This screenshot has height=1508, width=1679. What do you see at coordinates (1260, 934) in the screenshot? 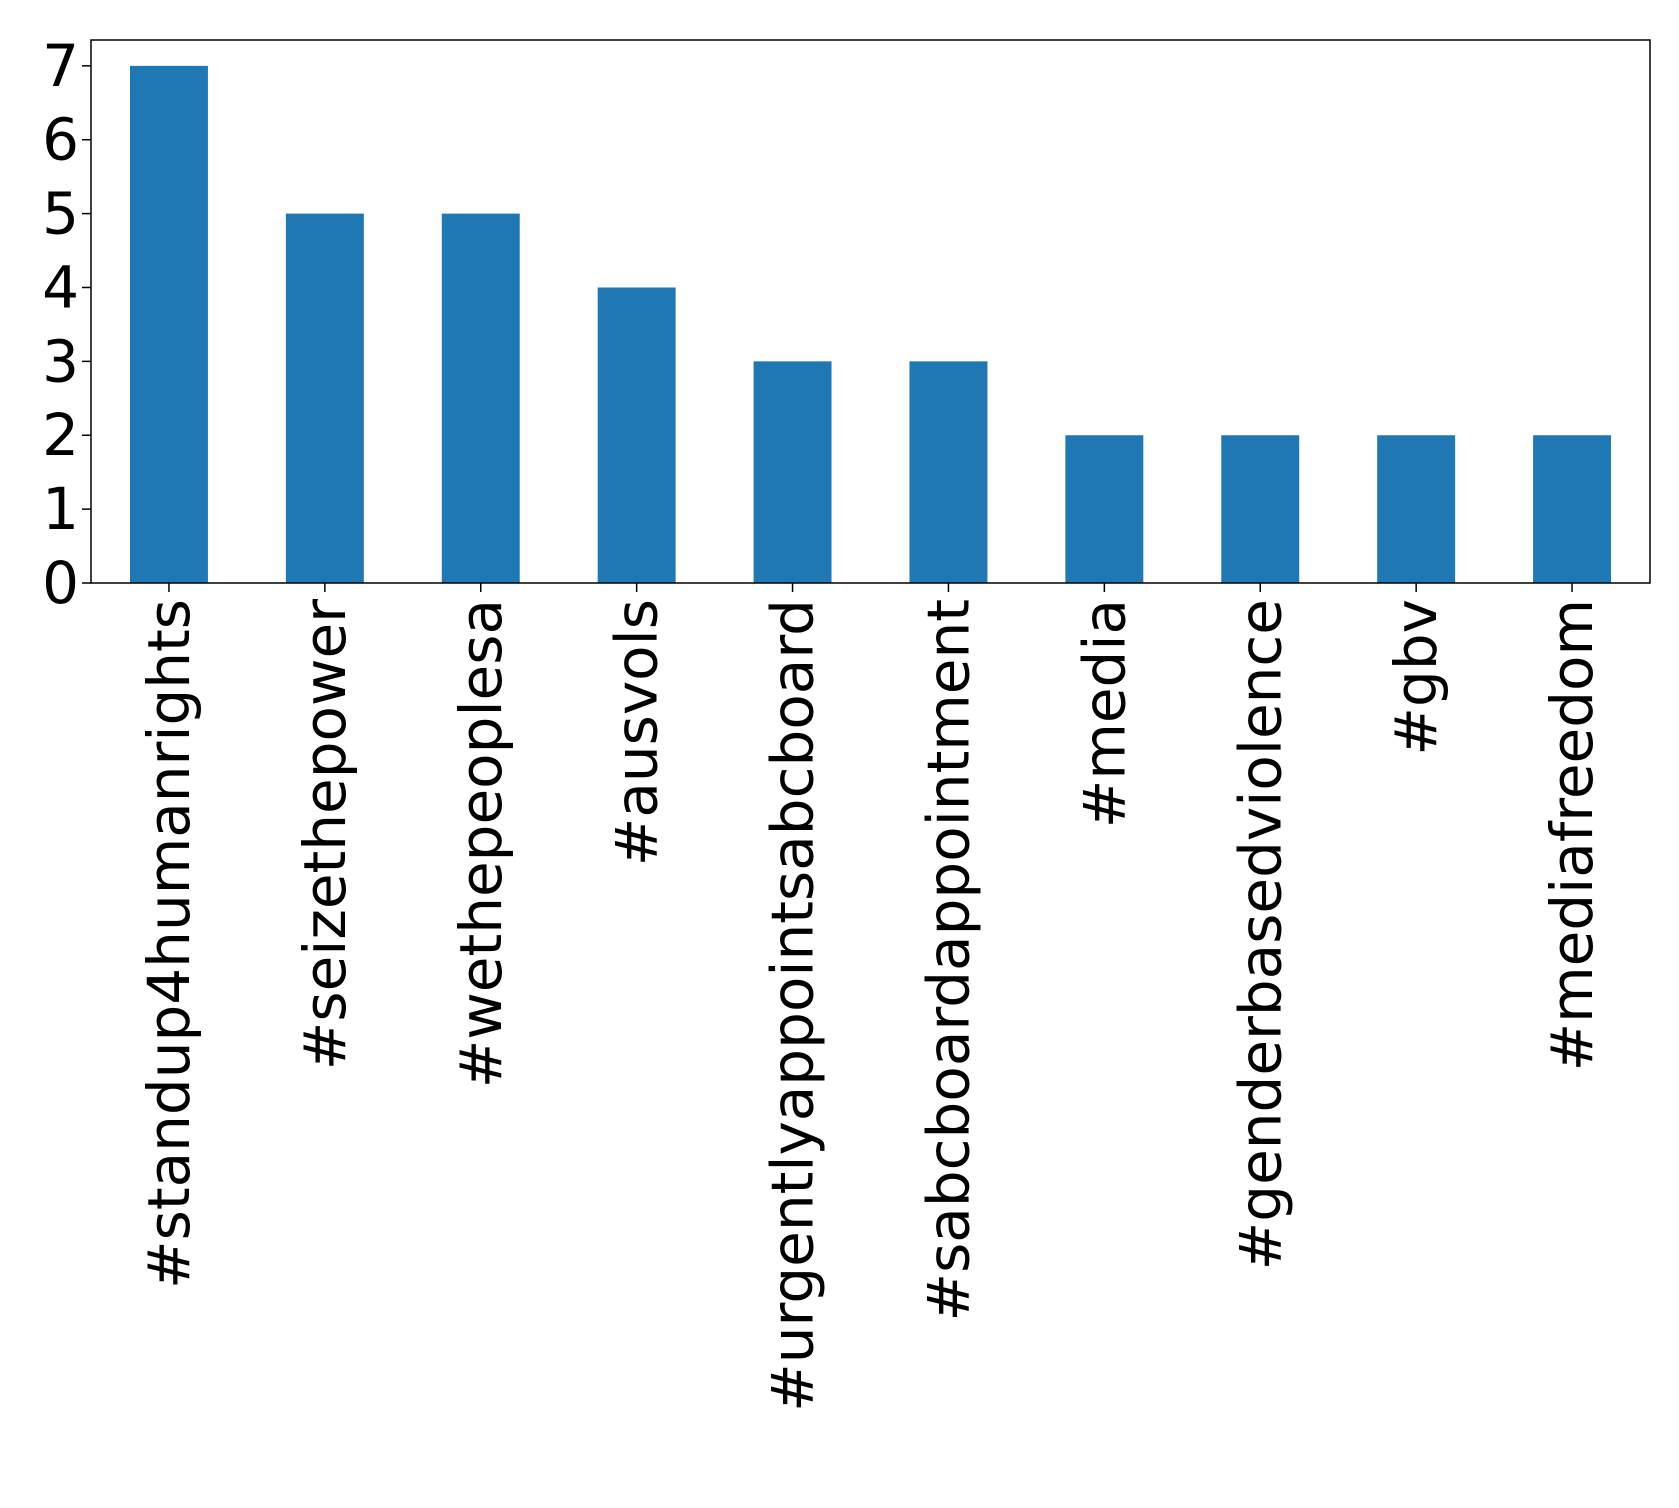
I see `x-tick-label: #genderbasedviolence` at bounding box center [1260, 934].